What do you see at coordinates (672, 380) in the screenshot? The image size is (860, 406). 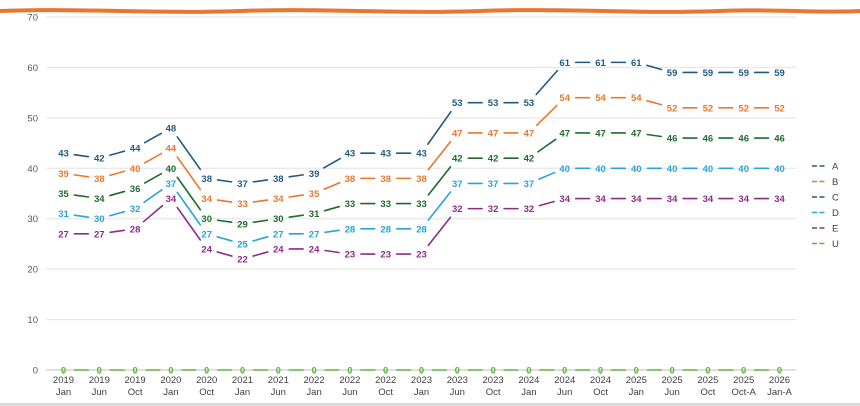 I see `x-tick-label-year: 2025` at bounding box center [672, 380].